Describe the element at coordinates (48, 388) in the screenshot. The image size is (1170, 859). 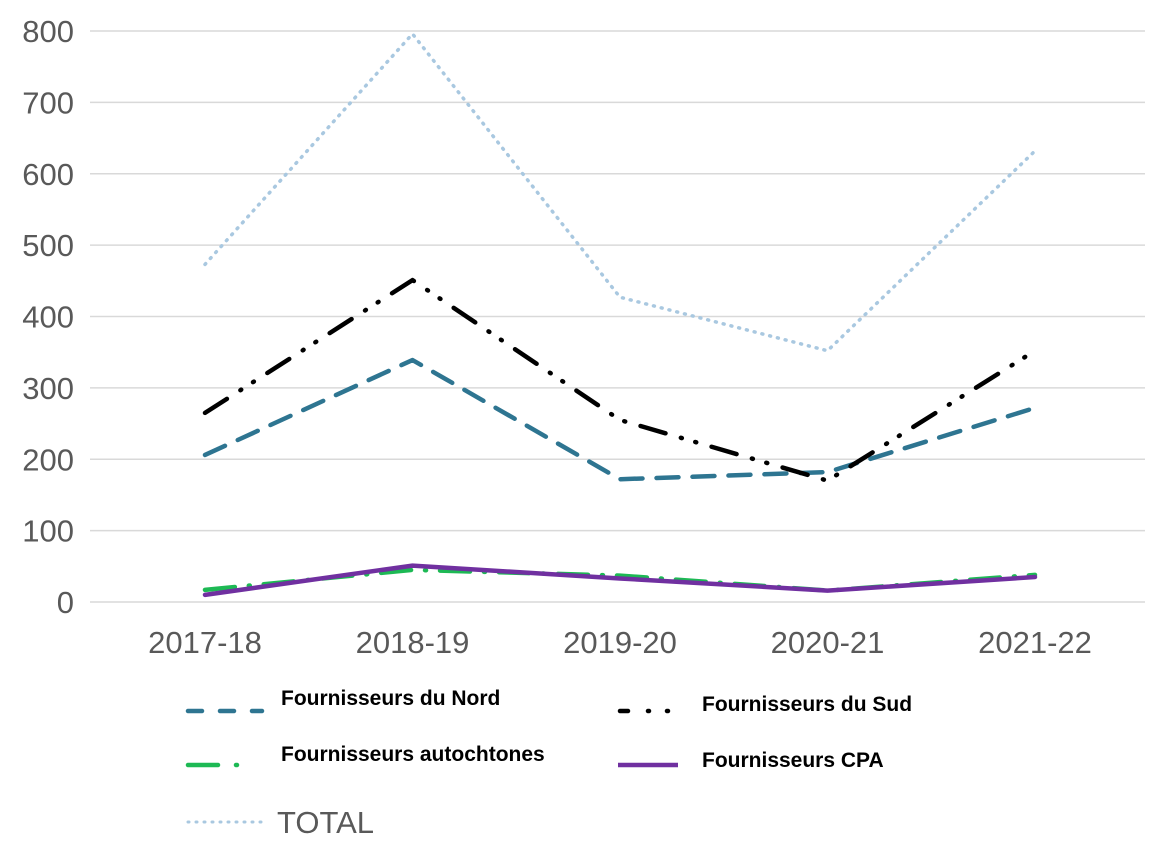
I see `y-tick-label: 300` at that location.